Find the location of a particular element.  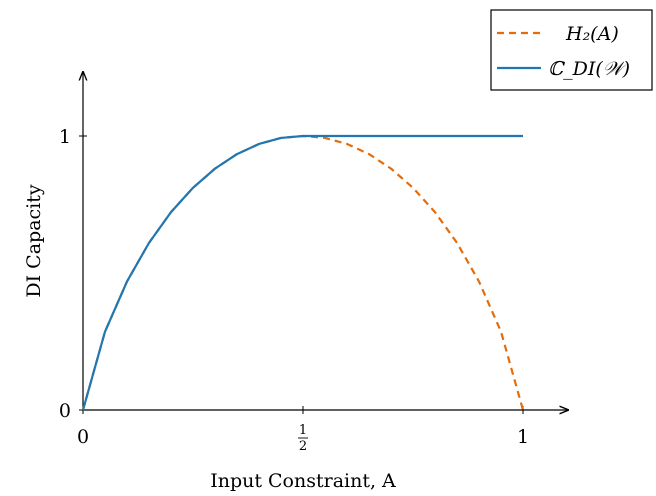

svg-text: 2 is located at coordinates (303, 446).